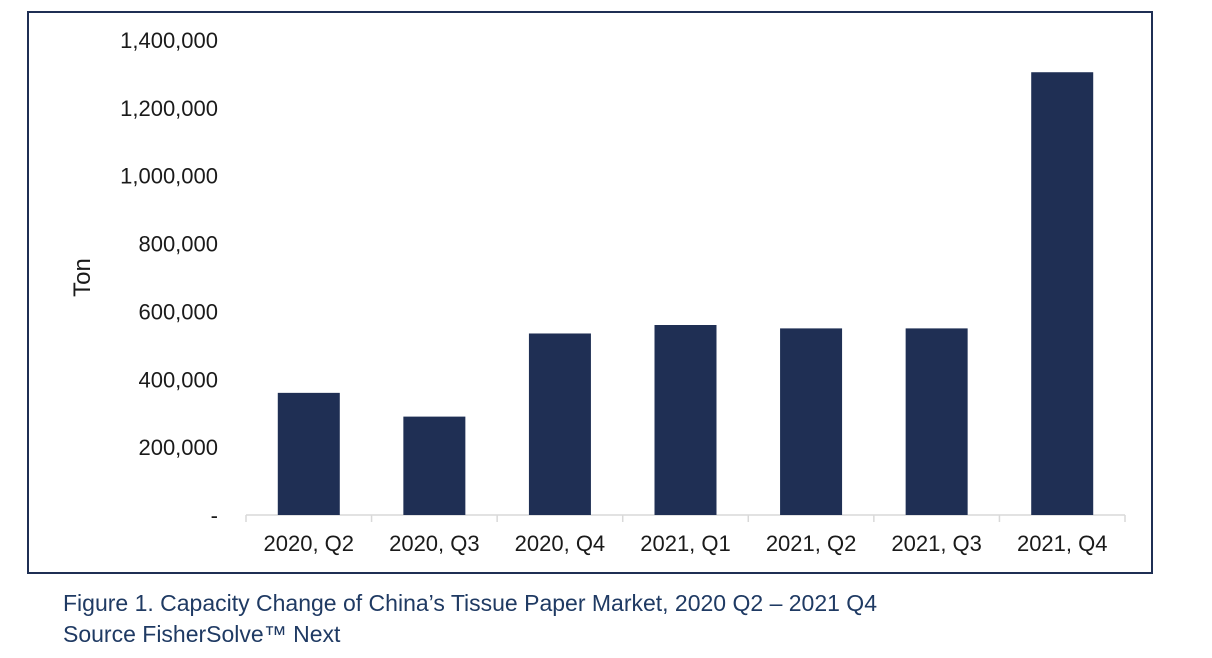  Describe the element at coordinates (685, 543) in the screenshot. I see `x-tick-label: 2021, Q1` at that location.